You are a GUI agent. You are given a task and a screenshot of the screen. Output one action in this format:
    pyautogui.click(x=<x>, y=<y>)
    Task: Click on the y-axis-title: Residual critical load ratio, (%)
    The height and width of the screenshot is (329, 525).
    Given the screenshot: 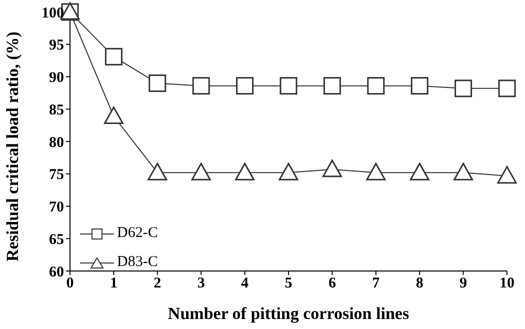 What is the action you would take?
    pyautogui.click(x=12, y=147)
    